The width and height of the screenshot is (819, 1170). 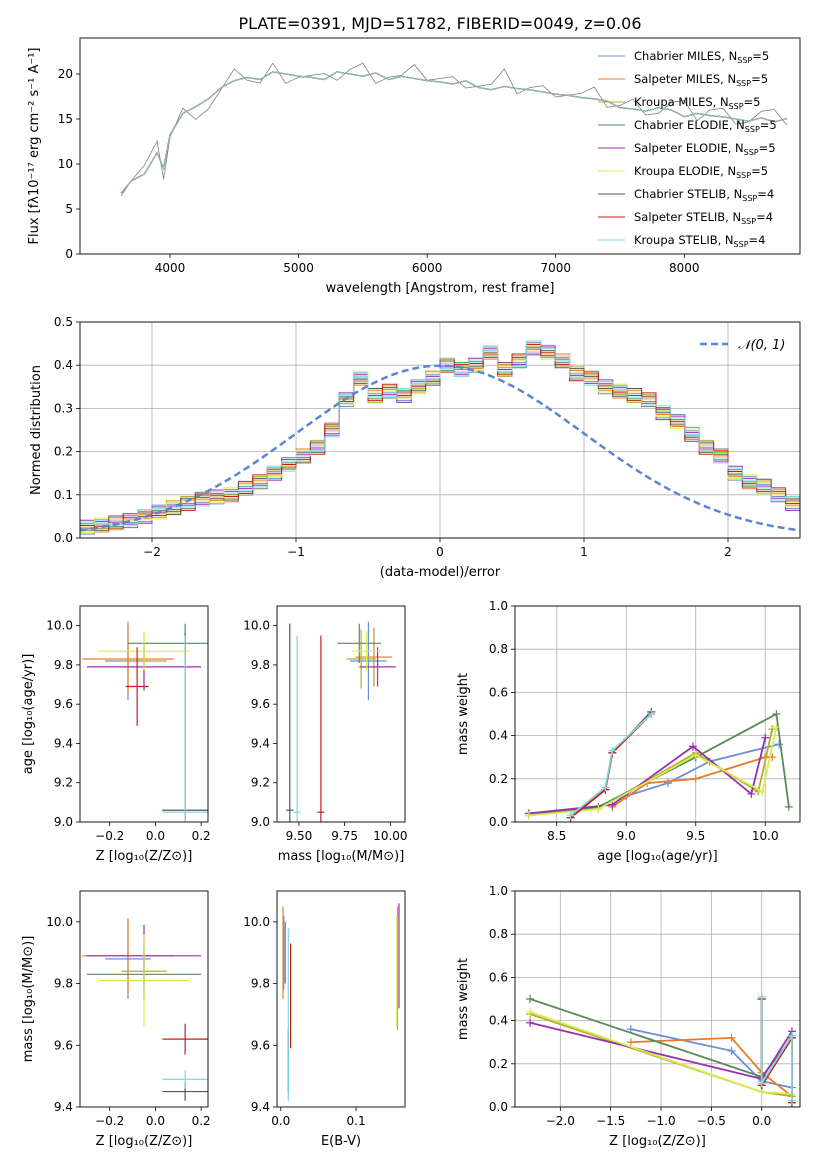 What do you see at coordinates (660, 1121) in the screenshot?
I see `x-tick-label: −1.0` at bounding box center [660, 1121].